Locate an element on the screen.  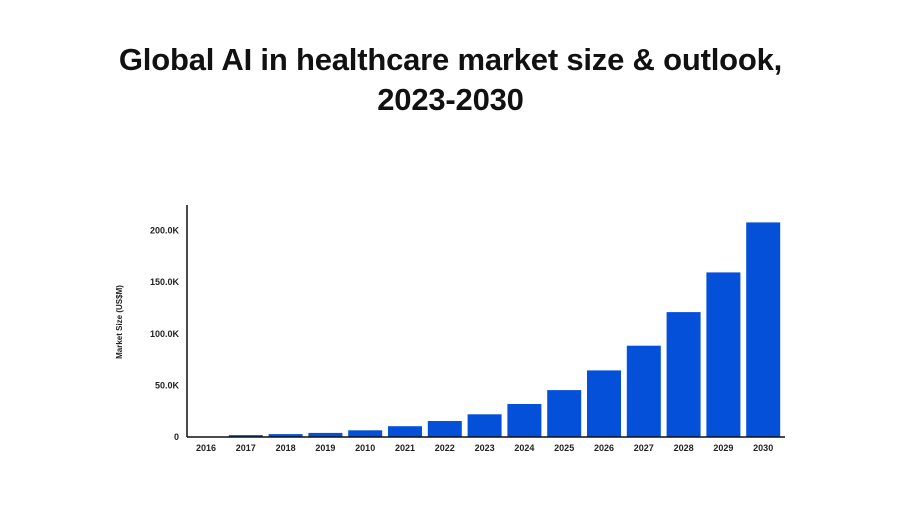
x-tick-label: 2023 is located at coordinates (485, 448).